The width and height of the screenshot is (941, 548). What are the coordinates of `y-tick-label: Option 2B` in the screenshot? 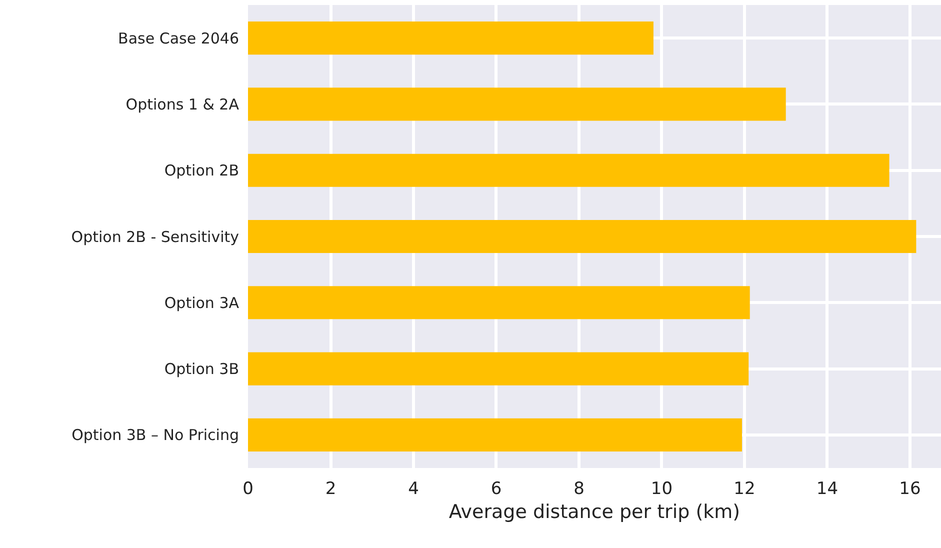 It's located at (201, 171).